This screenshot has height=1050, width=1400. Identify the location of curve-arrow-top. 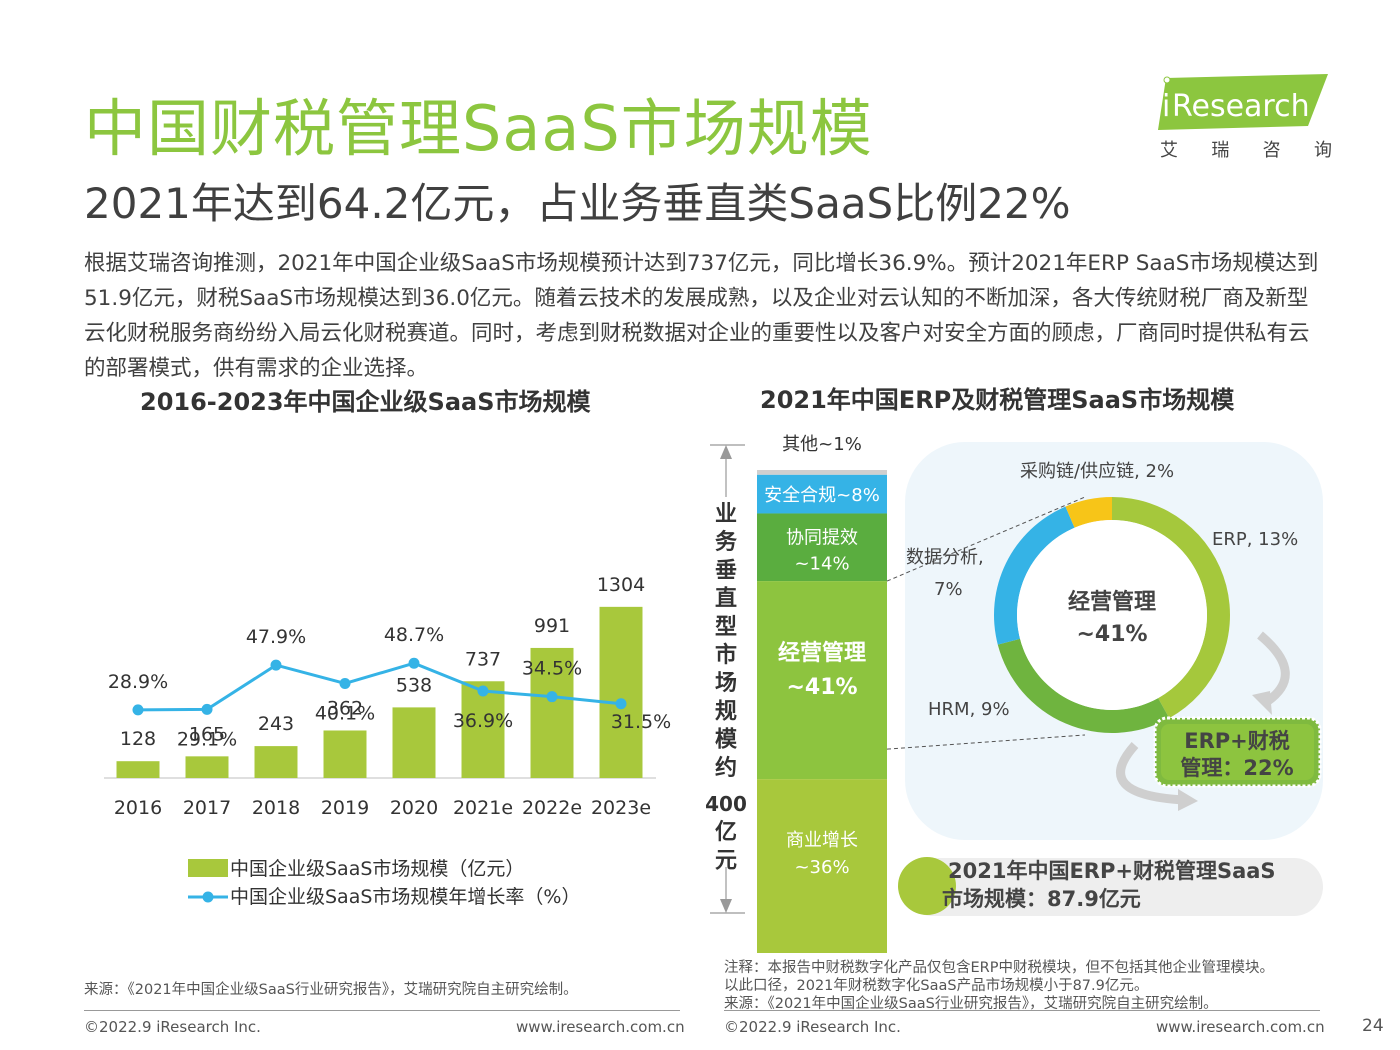
(1273, 669).